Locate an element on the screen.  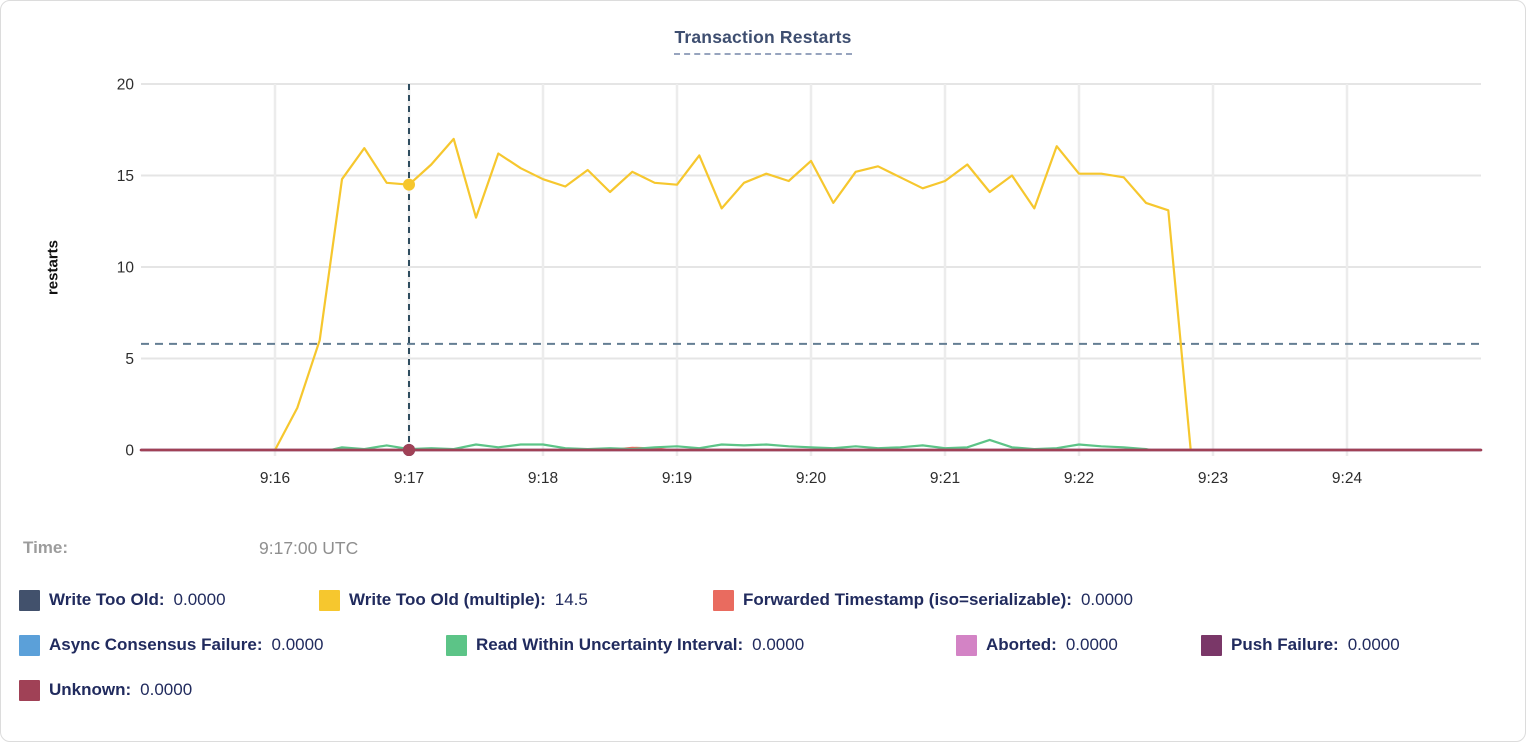
legend-item-aborted: Aborted: 0.0000 is located at coordinates (1037, 645).